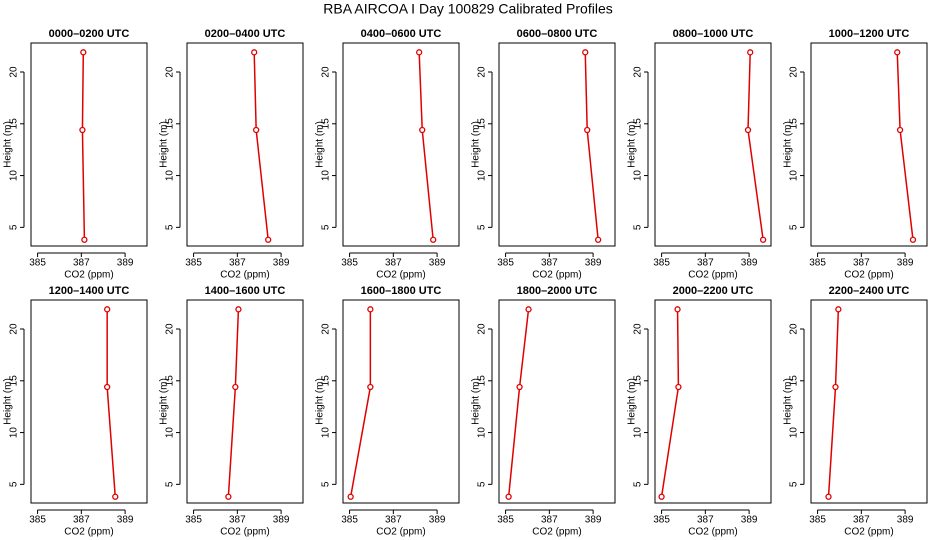  I want to click on panel-title: 1200–1400 UTC, so click(89, 291).